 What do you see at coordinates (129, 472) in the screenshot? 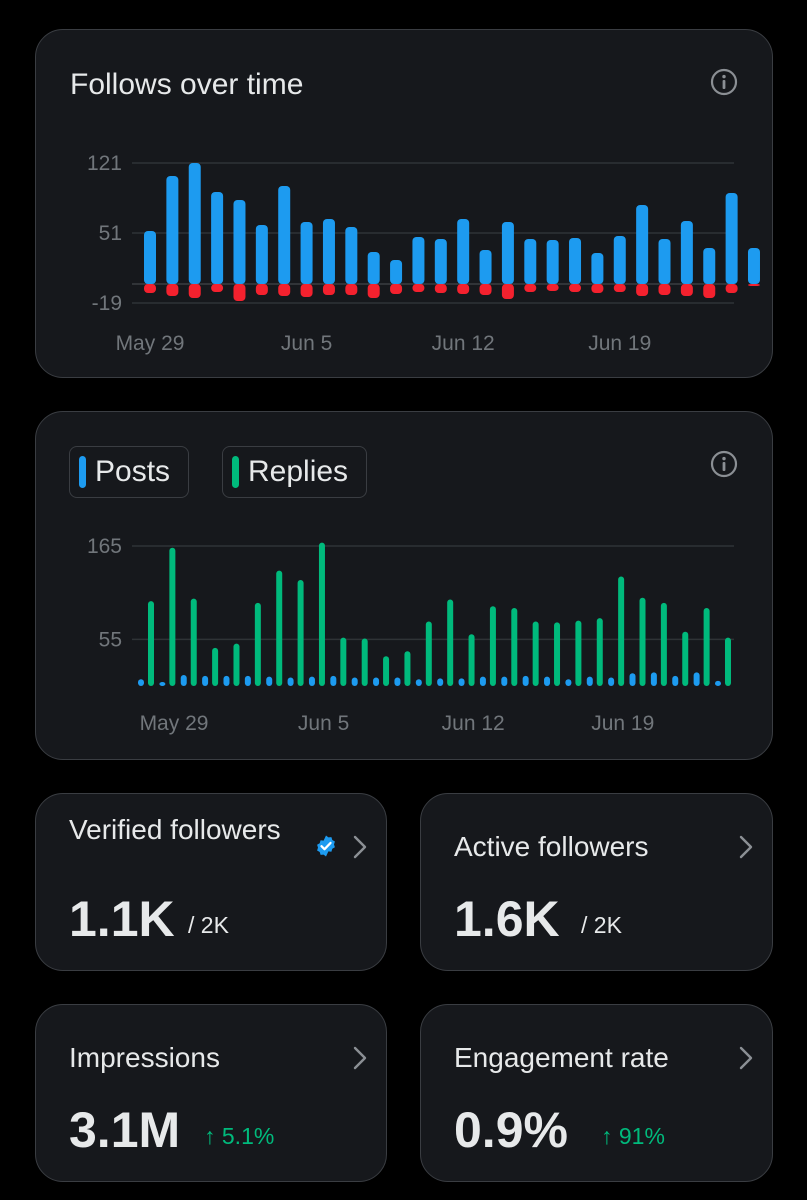
I see `legend-chip-posts: Posts` at bounding box center [129, 472].